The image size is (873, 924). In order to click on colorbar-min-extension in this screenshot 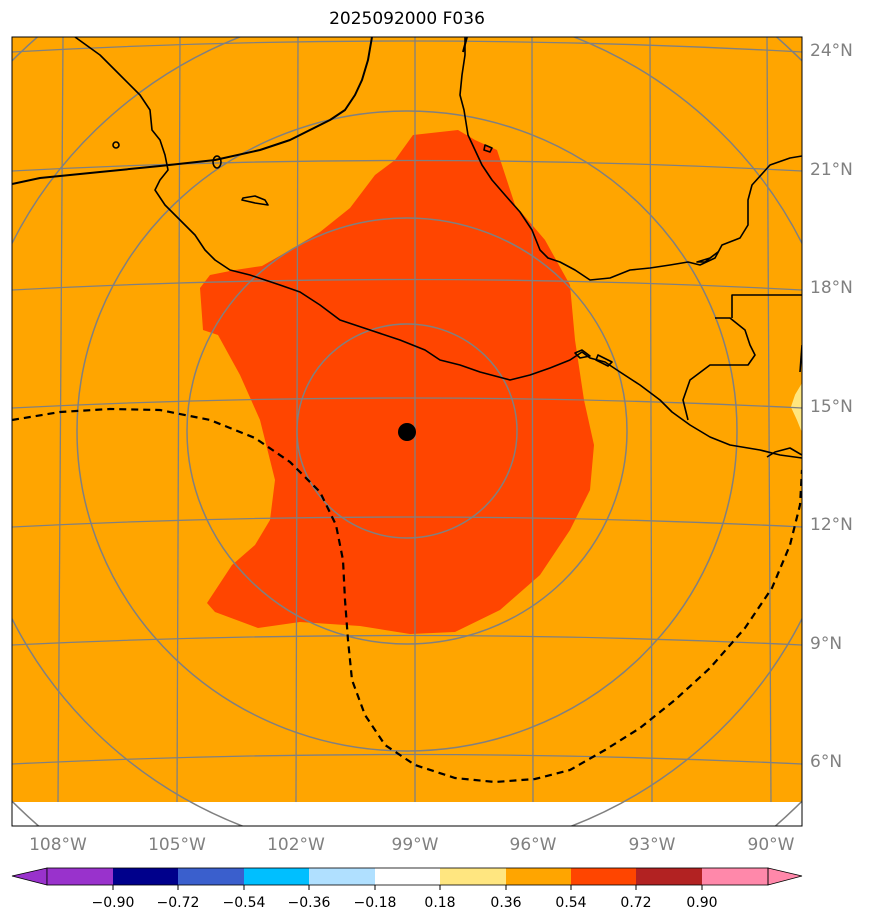, I will do `click(29, 876)`.